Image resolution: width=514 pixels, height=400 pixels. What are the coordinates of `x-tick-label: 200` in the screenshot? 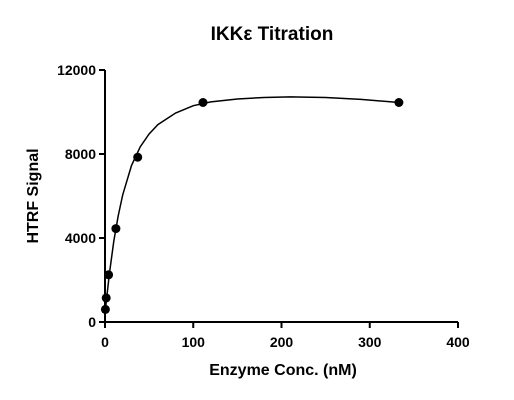 It's located at (282, 342).